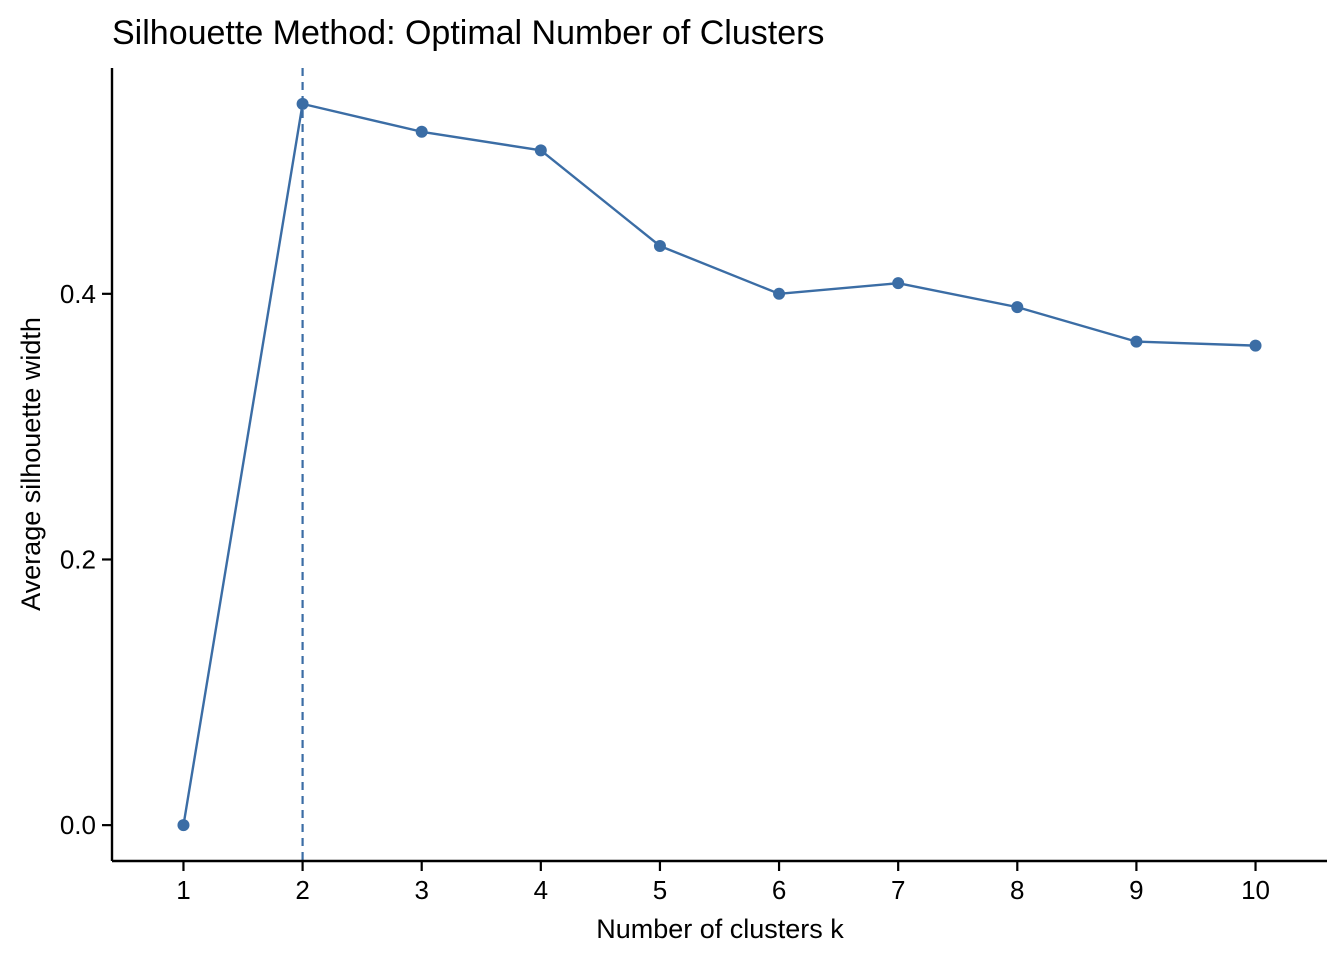 The height and width of the screenshot is (960, 1344). Describe the element at coordinates (183, 890) in the screenshot. I see `x-tick-label: 1` at that location.